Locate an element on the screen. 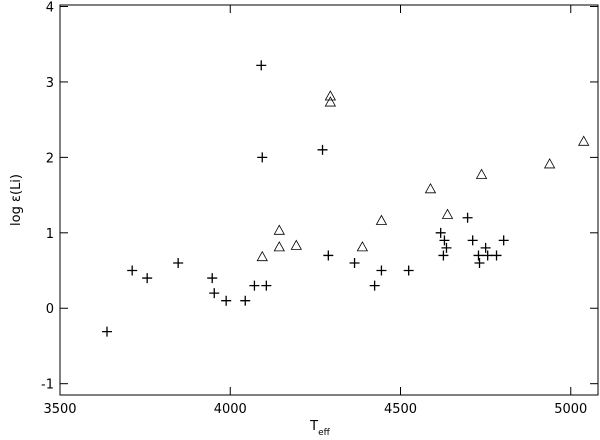 This screenshot has height=440, width=600. y-tick-label: 1 is located at coordinates (50, 234).